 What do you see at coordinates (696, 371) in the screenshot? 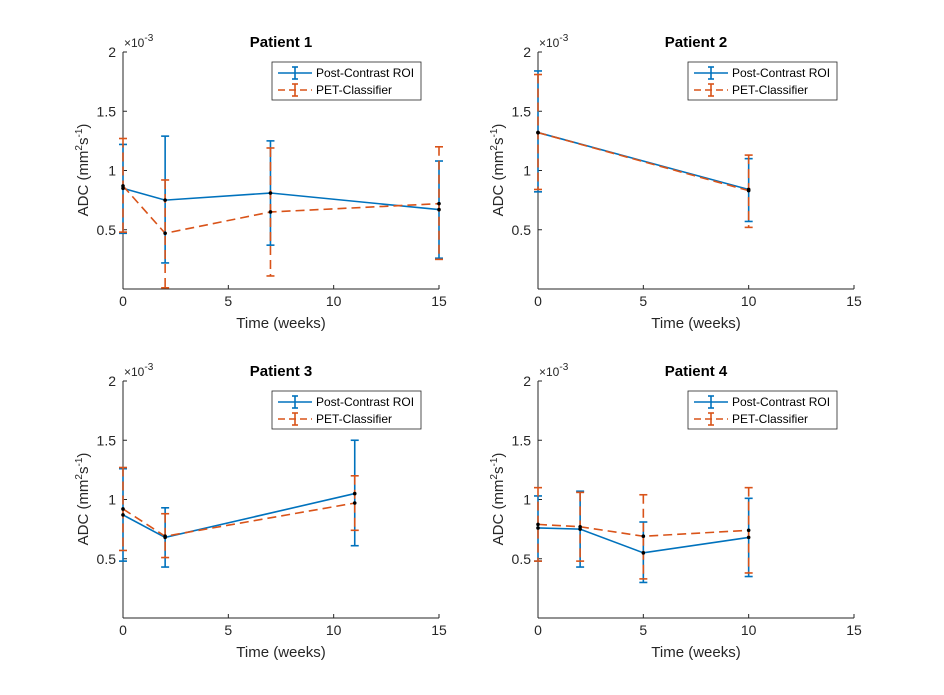
I see `panel-title: Patient 4` at bounding box center [696, 371].